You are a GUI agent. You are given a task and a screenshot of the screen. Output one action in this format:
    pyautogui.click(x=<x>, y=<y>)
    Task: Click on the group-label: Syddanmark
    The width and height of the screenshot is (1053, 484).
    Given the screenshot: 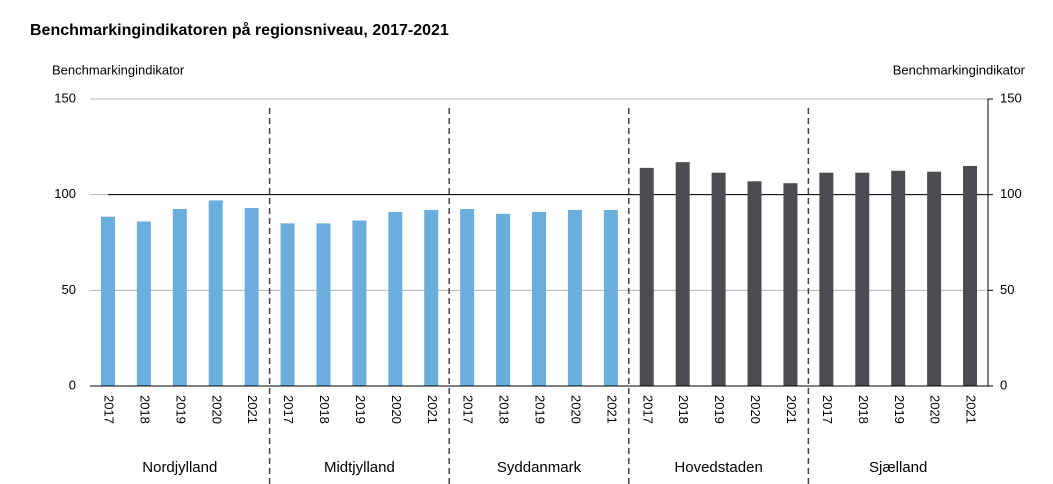 What is the action you would take?
    pyautogui.click(x=539, y=467)
    